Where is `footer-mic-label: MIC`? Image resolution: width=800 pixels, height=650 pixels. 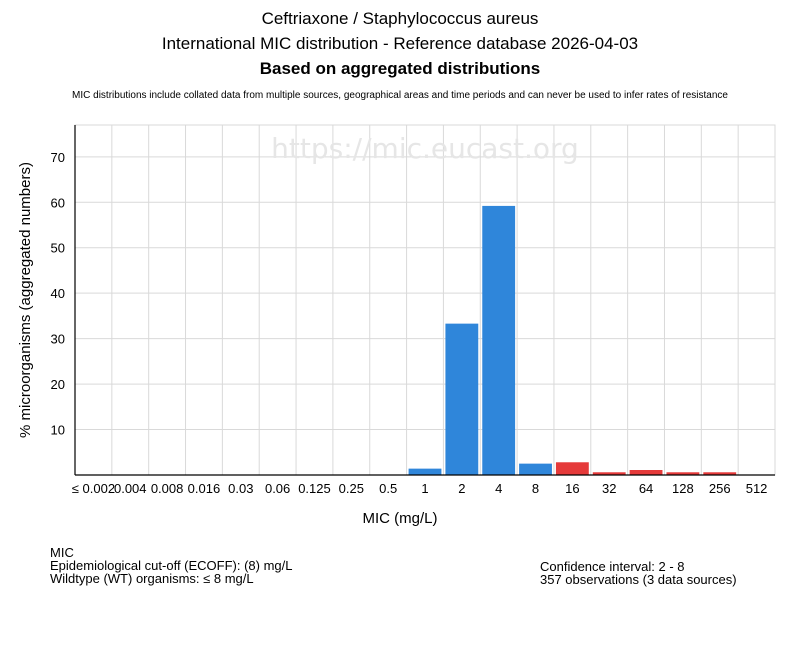 footer-mic-label: MIC is located at coordinates (62, 552).